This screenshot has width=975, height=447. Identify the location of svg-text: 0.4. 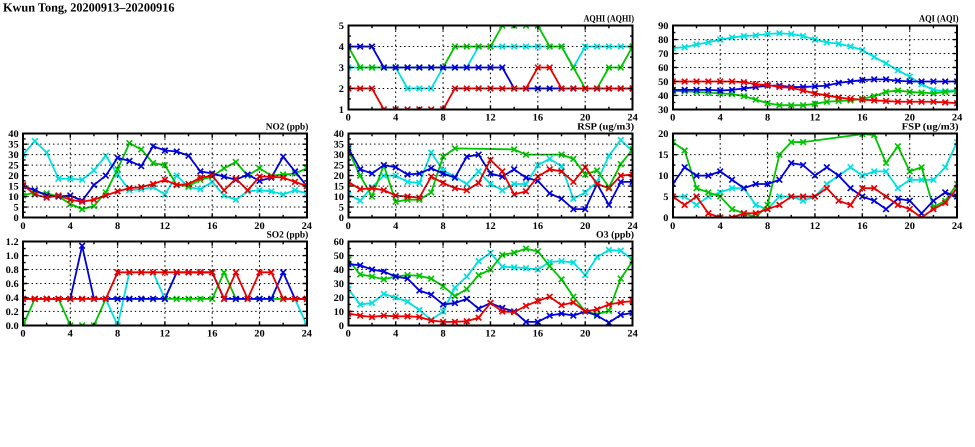
(12, 298).